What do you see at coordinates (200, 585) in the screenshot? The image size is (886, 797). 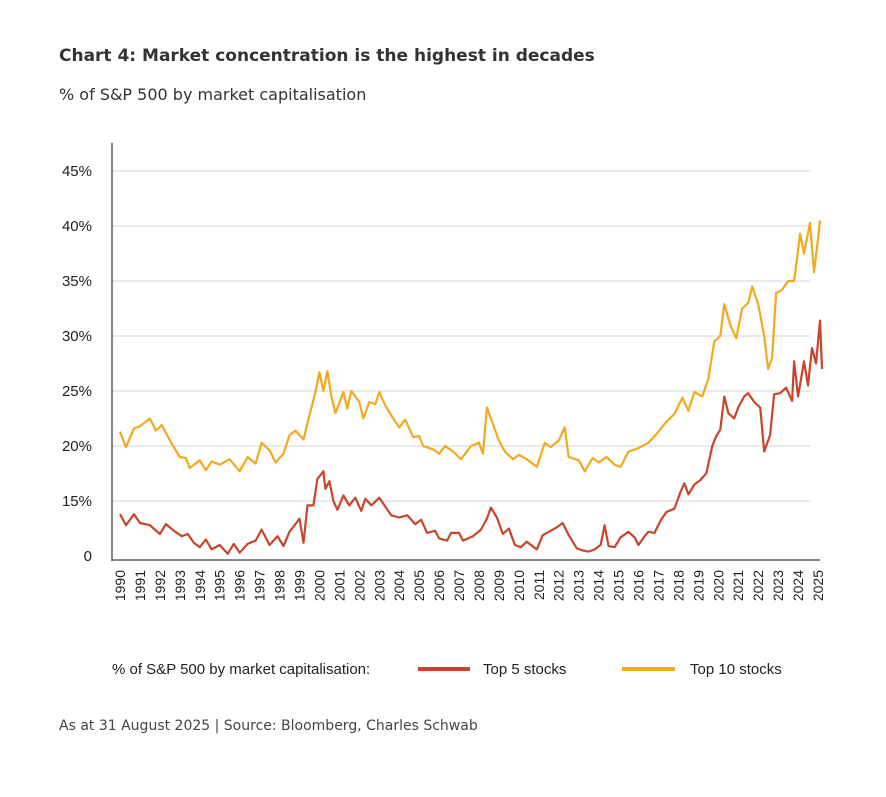 I see `x-tick-label: 1994` at bounding box center [200, 585].